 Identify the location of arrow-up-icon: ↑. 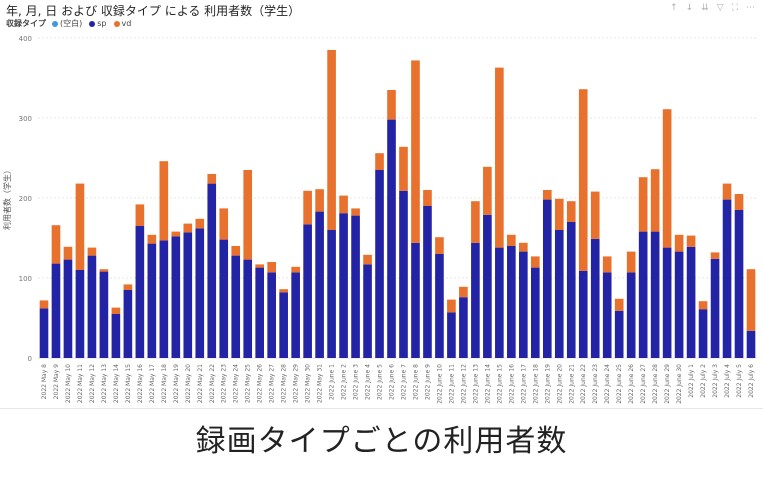
(674, 8).